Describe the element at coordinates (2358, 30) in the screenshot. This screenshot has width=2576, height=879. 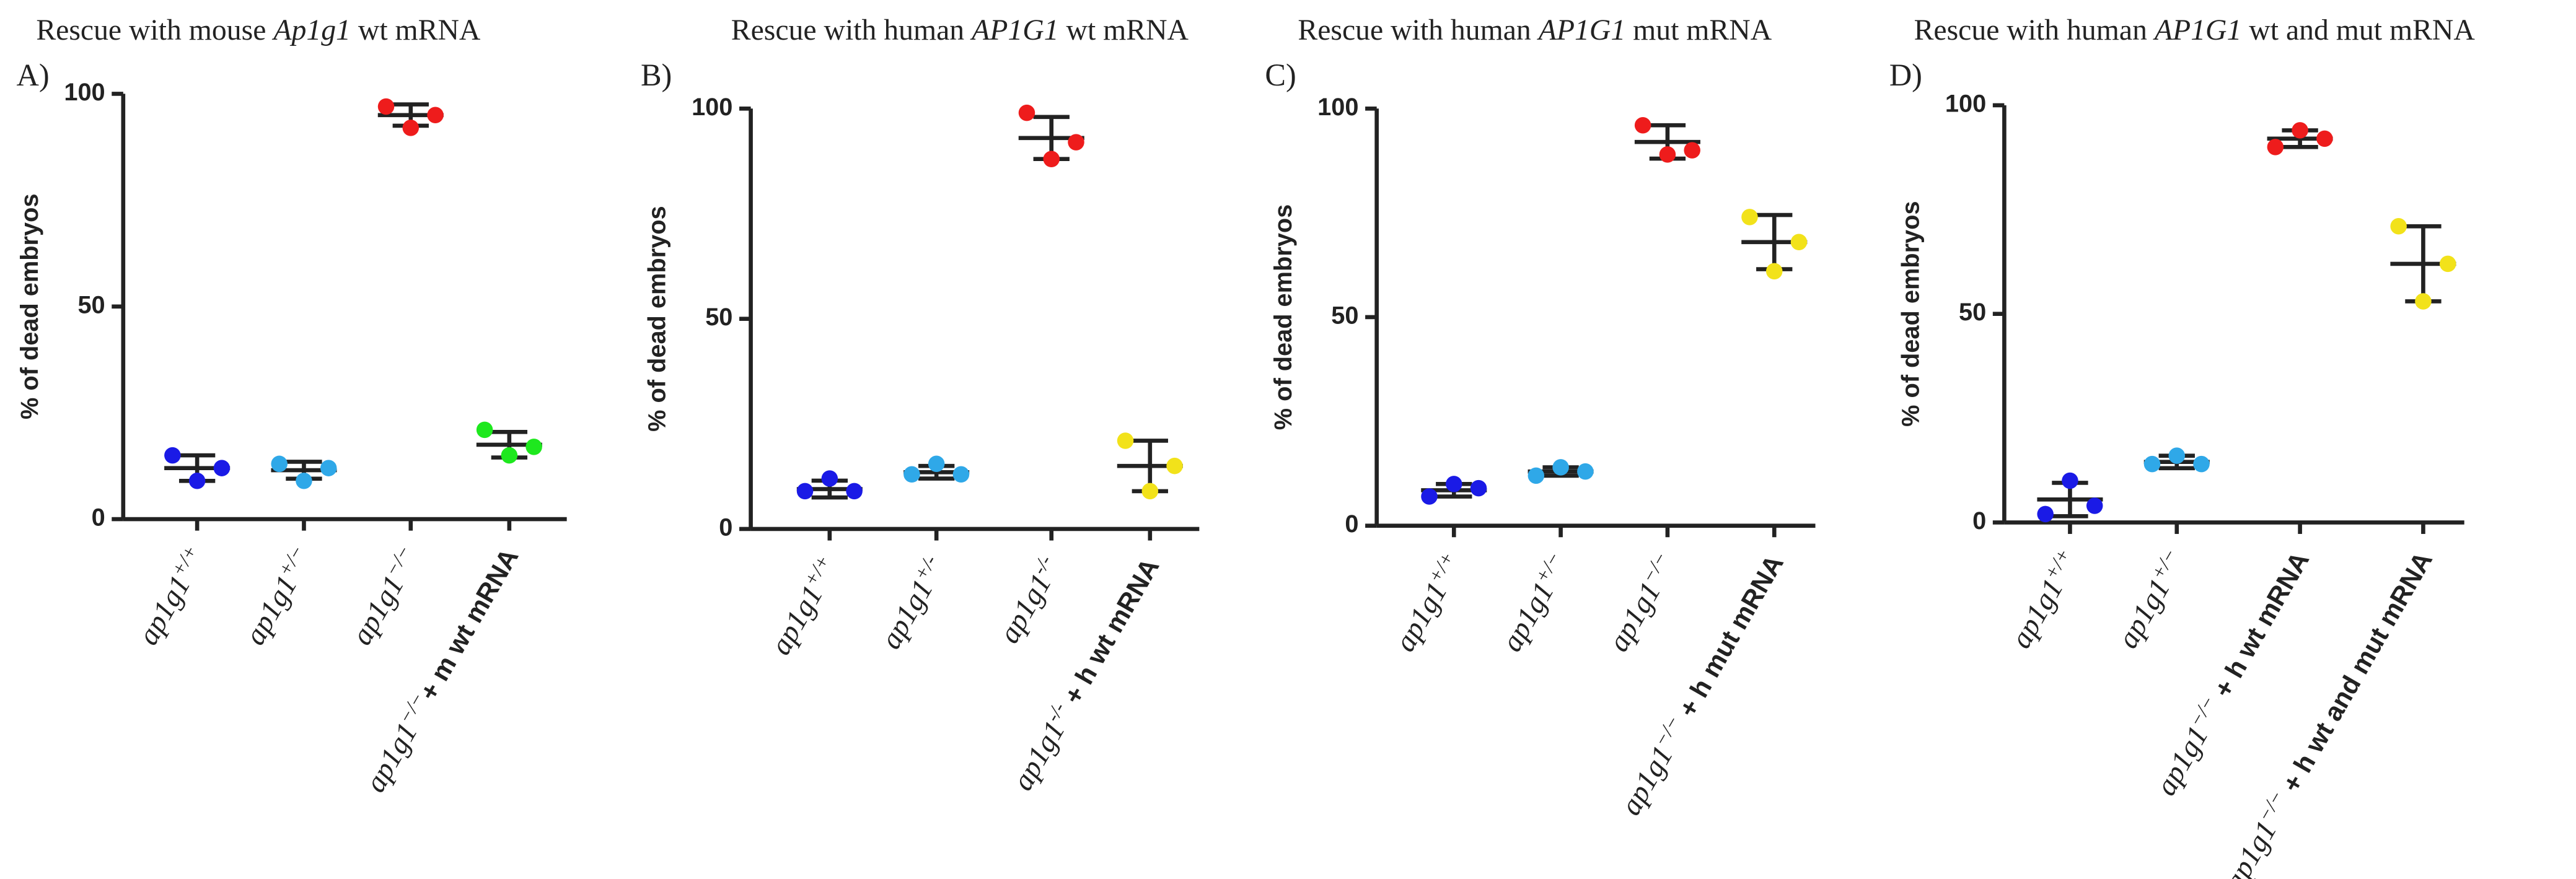
I see `title-post: wt and mut mRNA` at that location.